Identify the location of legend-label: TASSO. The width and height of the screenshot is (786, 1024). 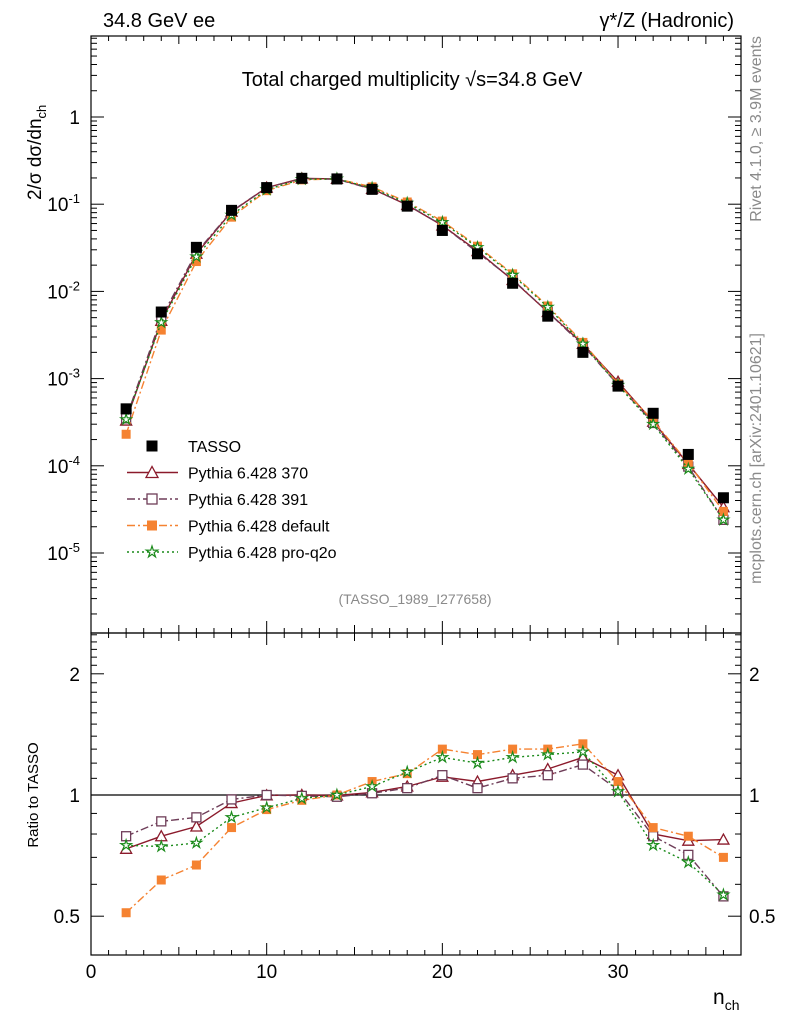
(214, 447).